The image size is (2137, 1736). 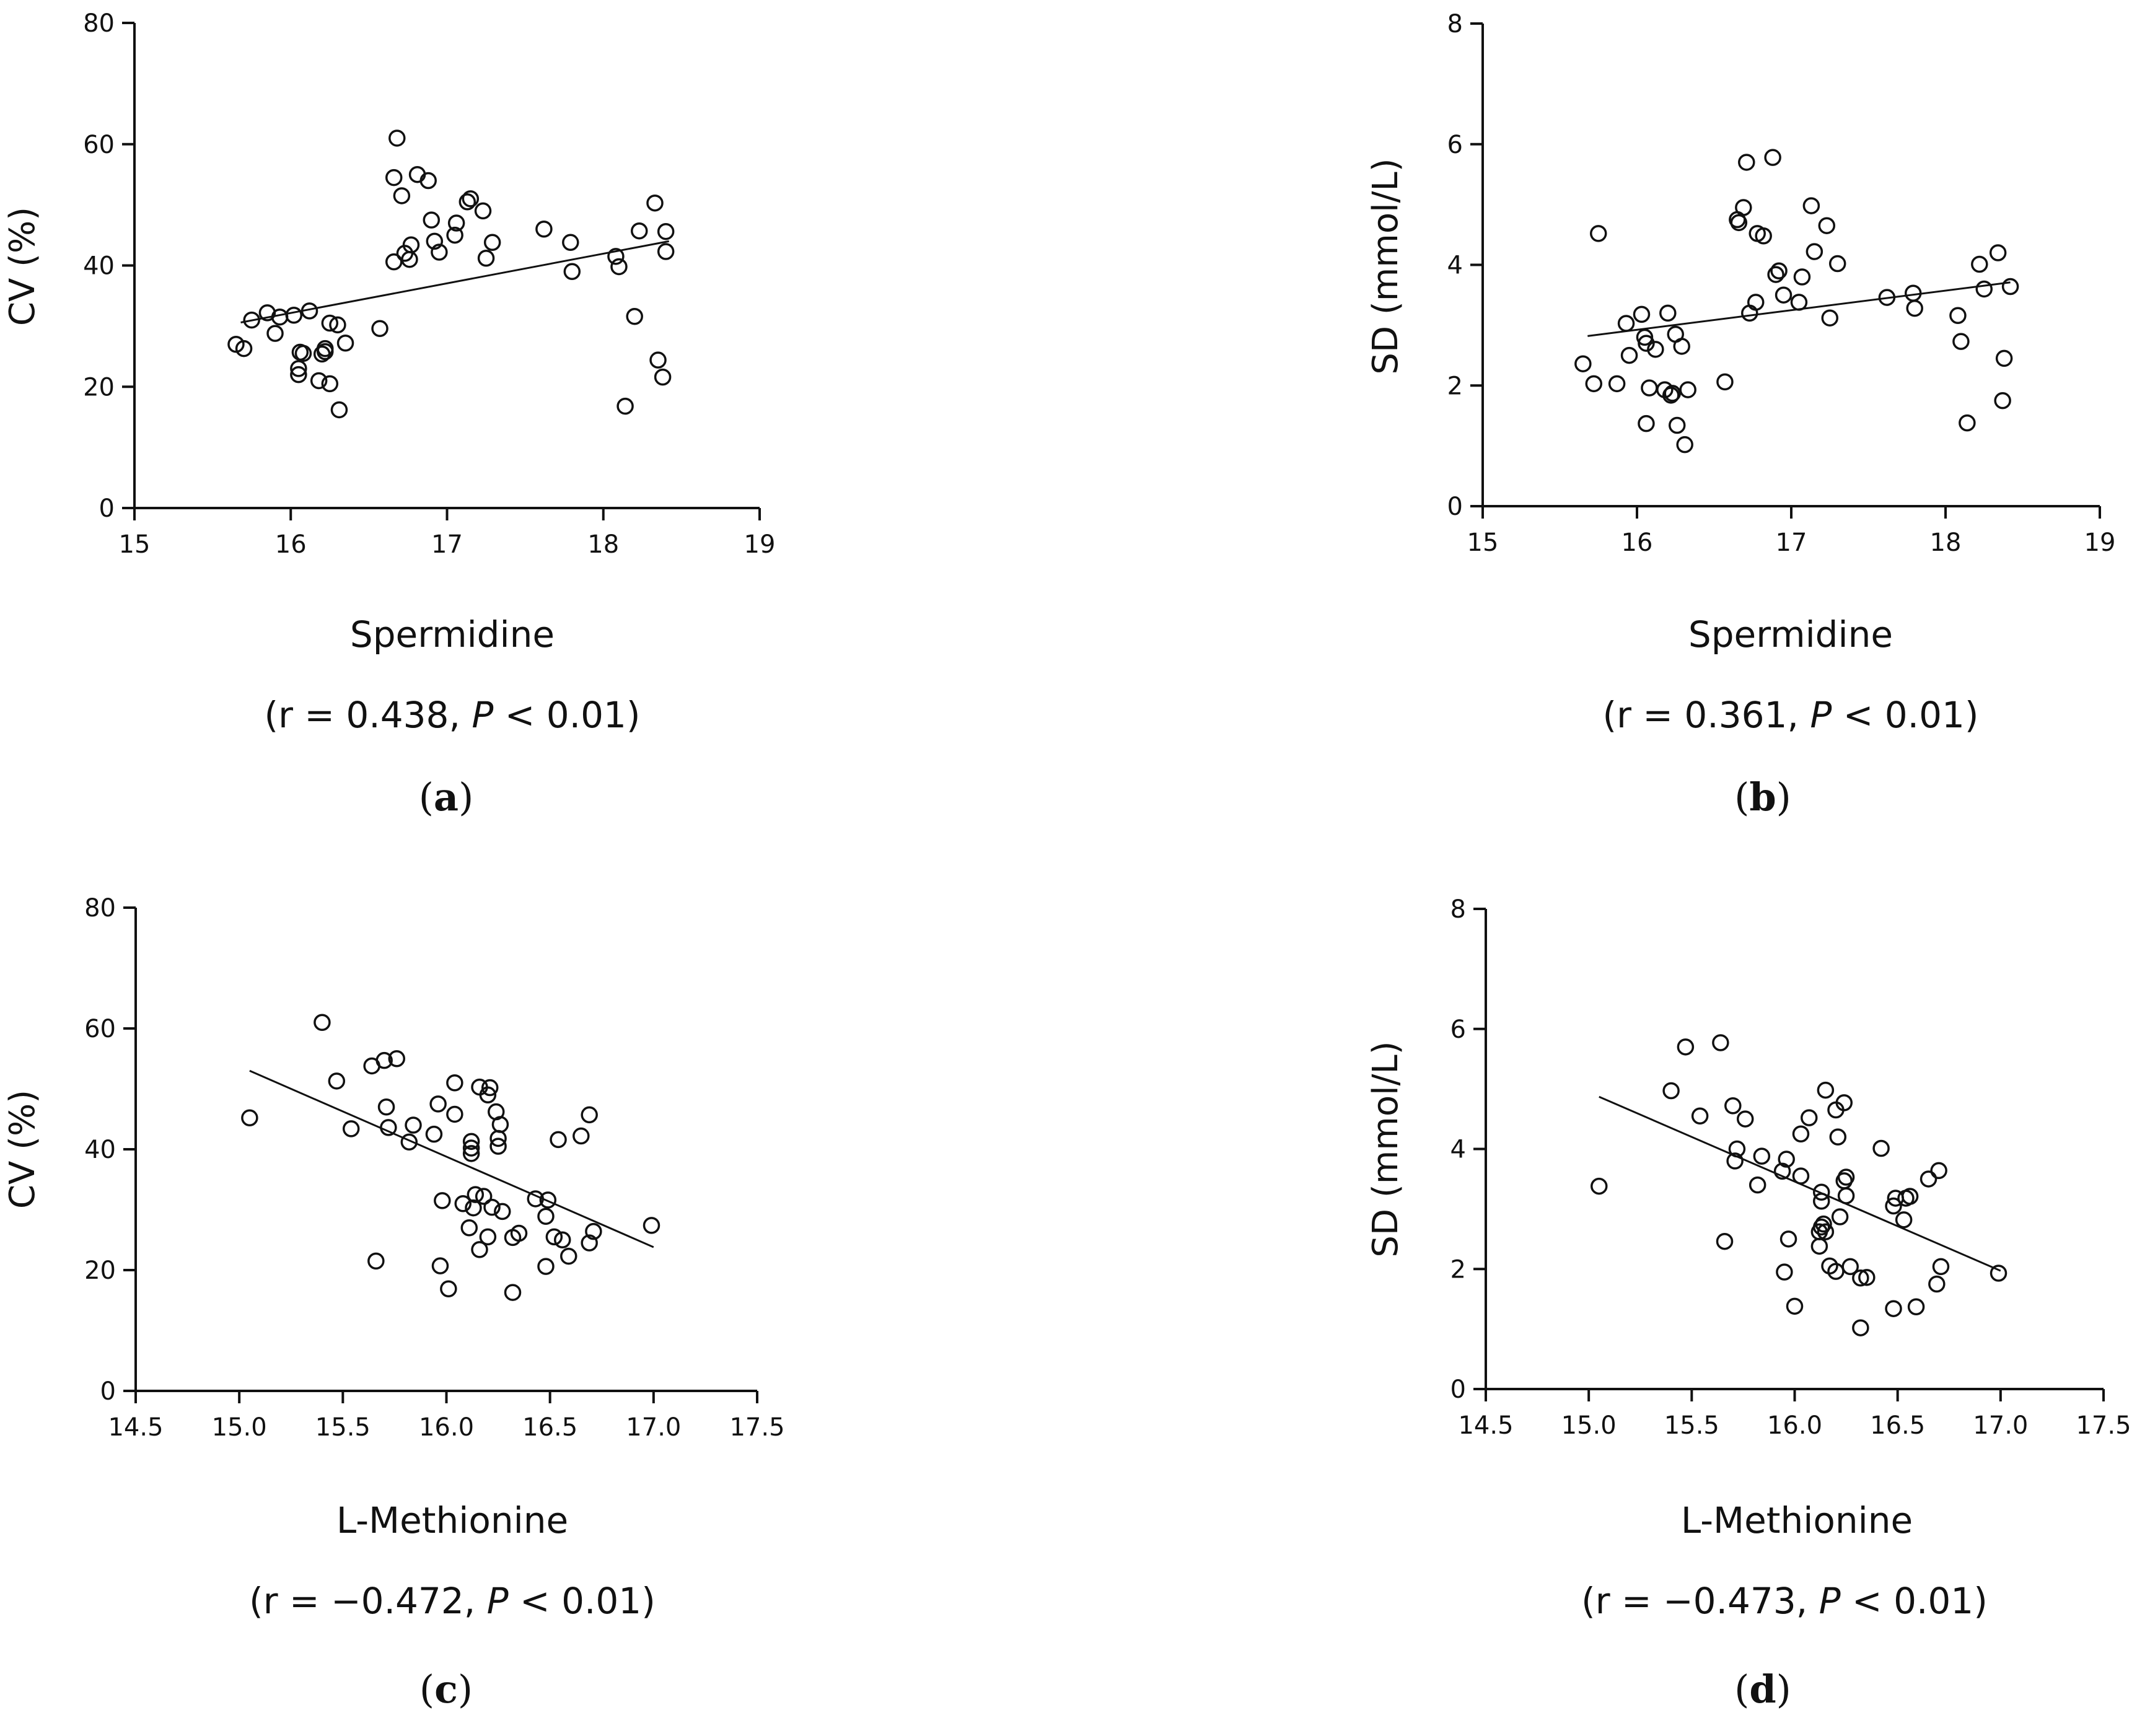 I want to click on stat-label-b: (r = 0.361, P < 0.01), so click(x=1790, y=715).